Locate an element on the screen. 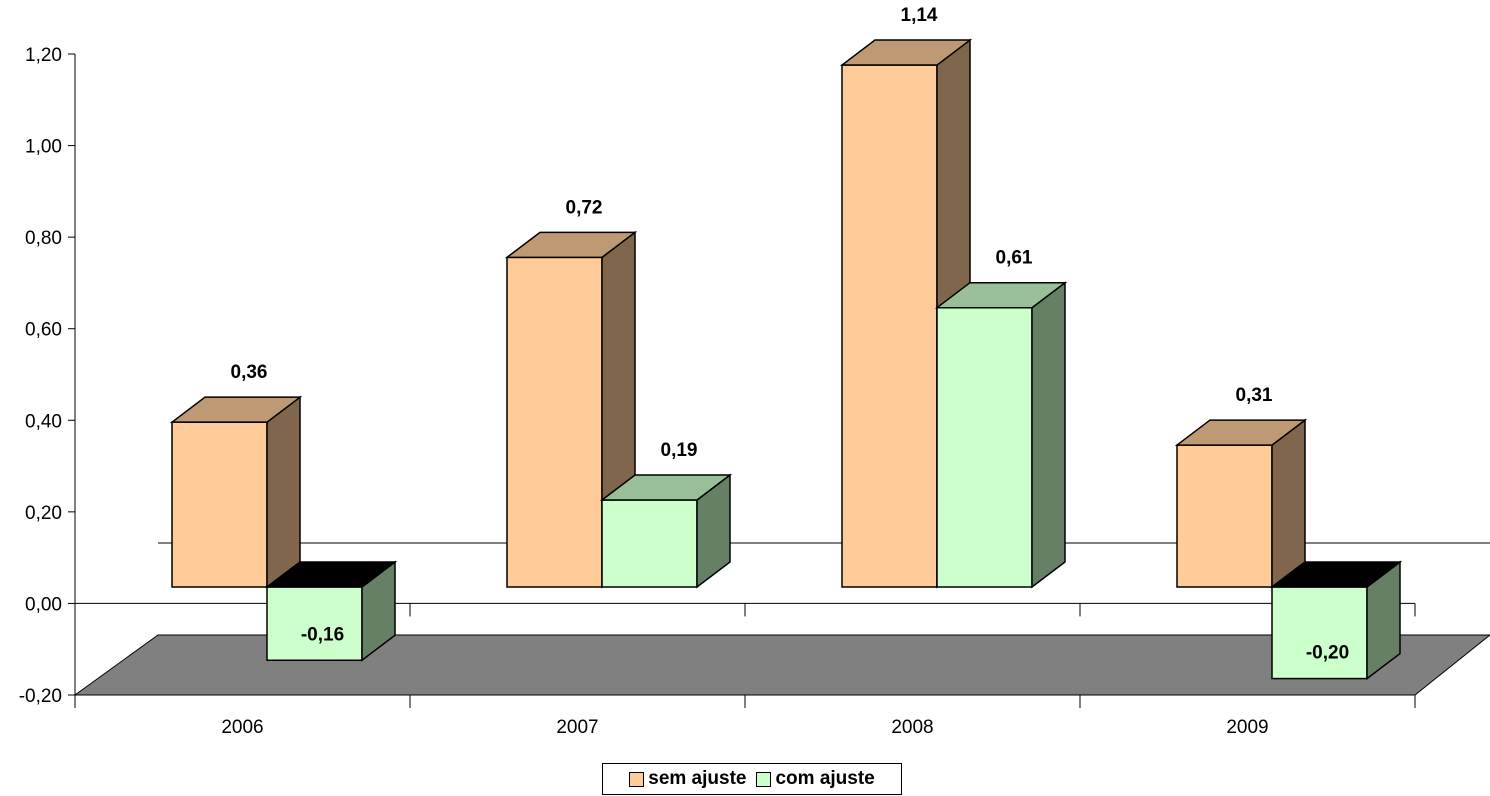 Image resolution: width=1490 pixels, height=796 pixels. data-label-com-ajuste: -0,16 is located at coordinates (322, 634).